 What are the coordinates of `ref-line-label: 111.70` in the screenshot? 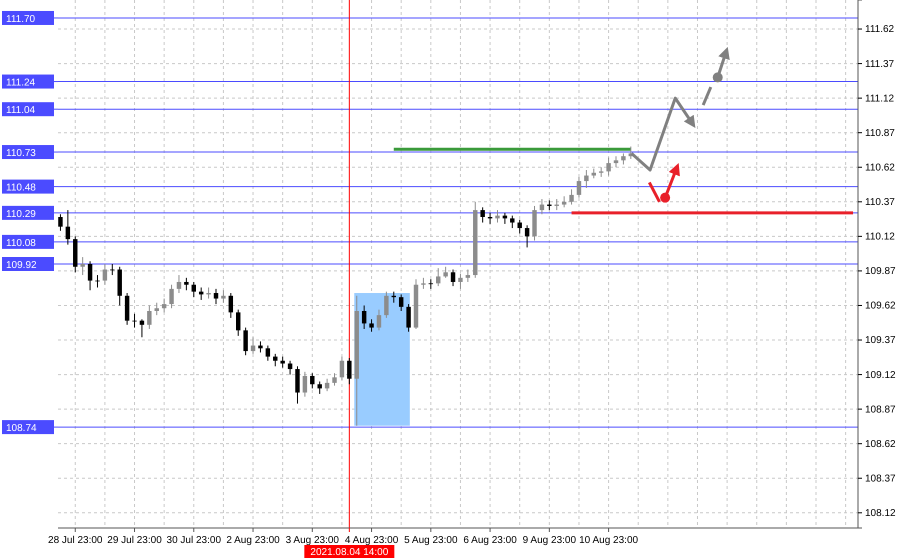 It's located at (21, 19).